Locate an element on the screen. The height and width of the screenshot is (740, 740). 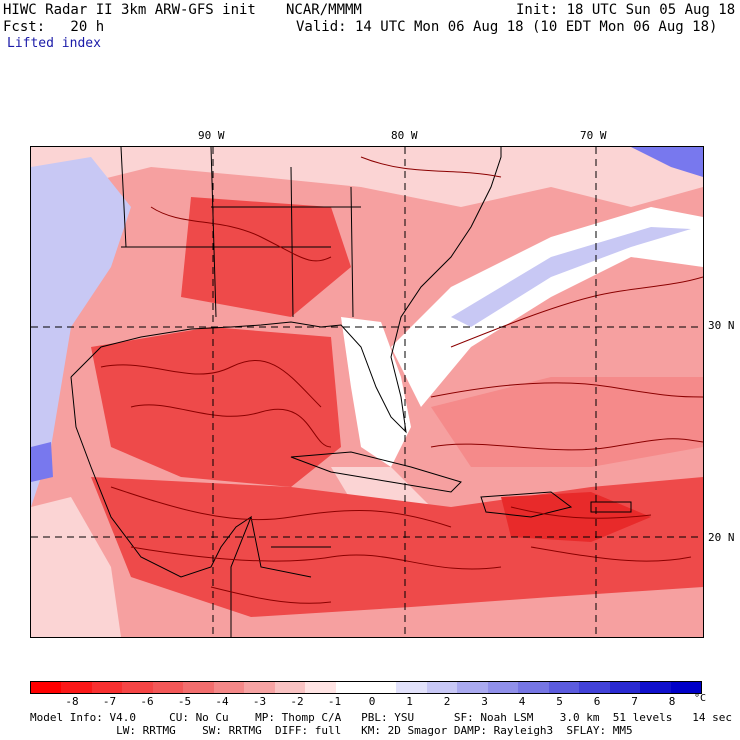
hispaniola-coastline is located at coordinates (526, 504).